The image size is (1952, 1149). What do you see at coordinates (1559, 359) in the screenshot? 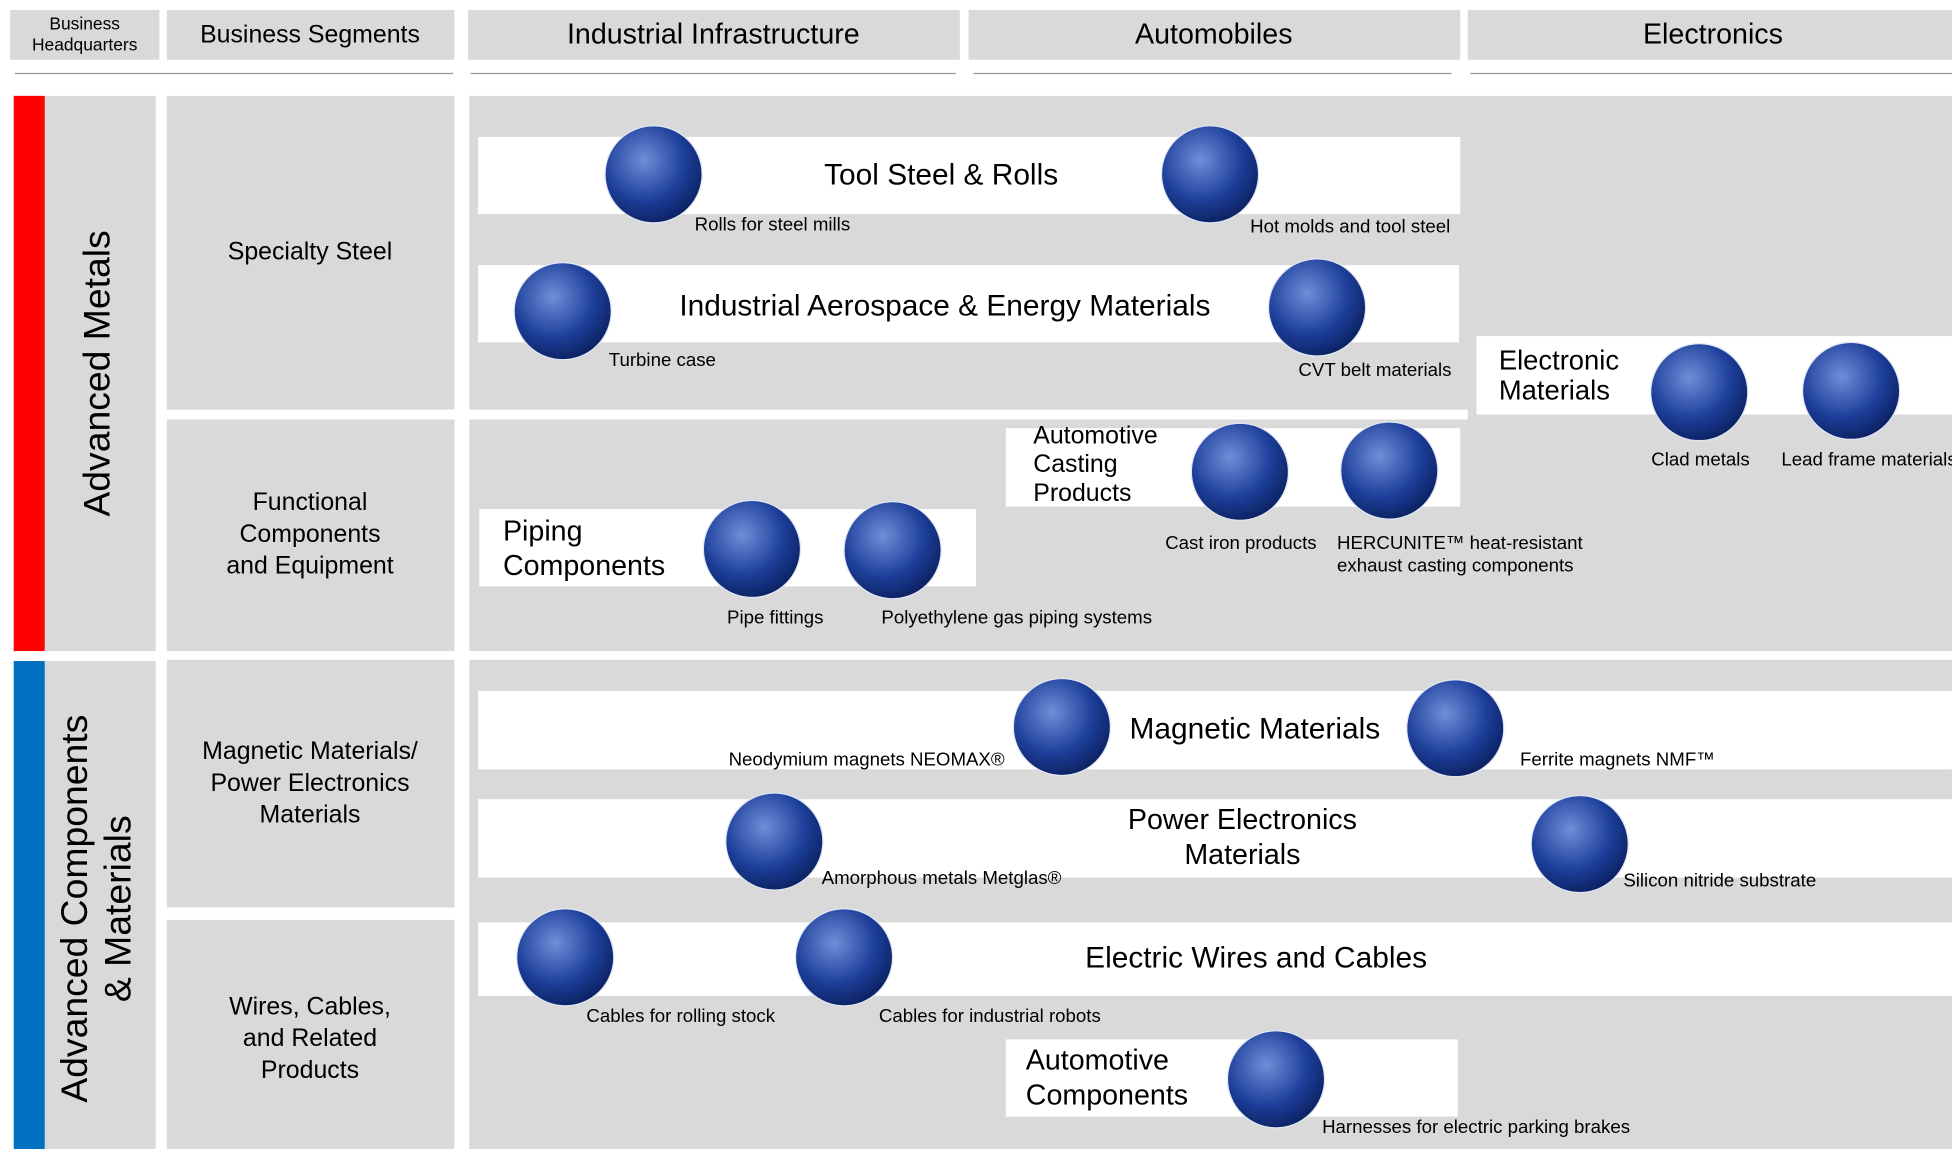
I see `group-title: Electronic` at bounding box center [1559, 359].